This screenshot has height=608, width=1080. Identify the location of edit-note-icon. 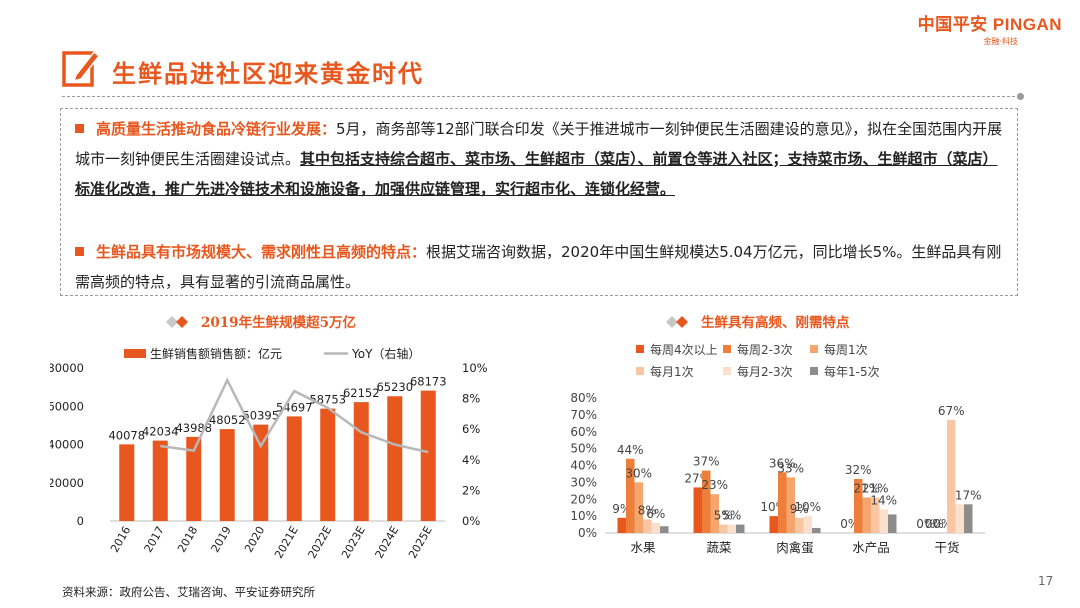
(81, 68).